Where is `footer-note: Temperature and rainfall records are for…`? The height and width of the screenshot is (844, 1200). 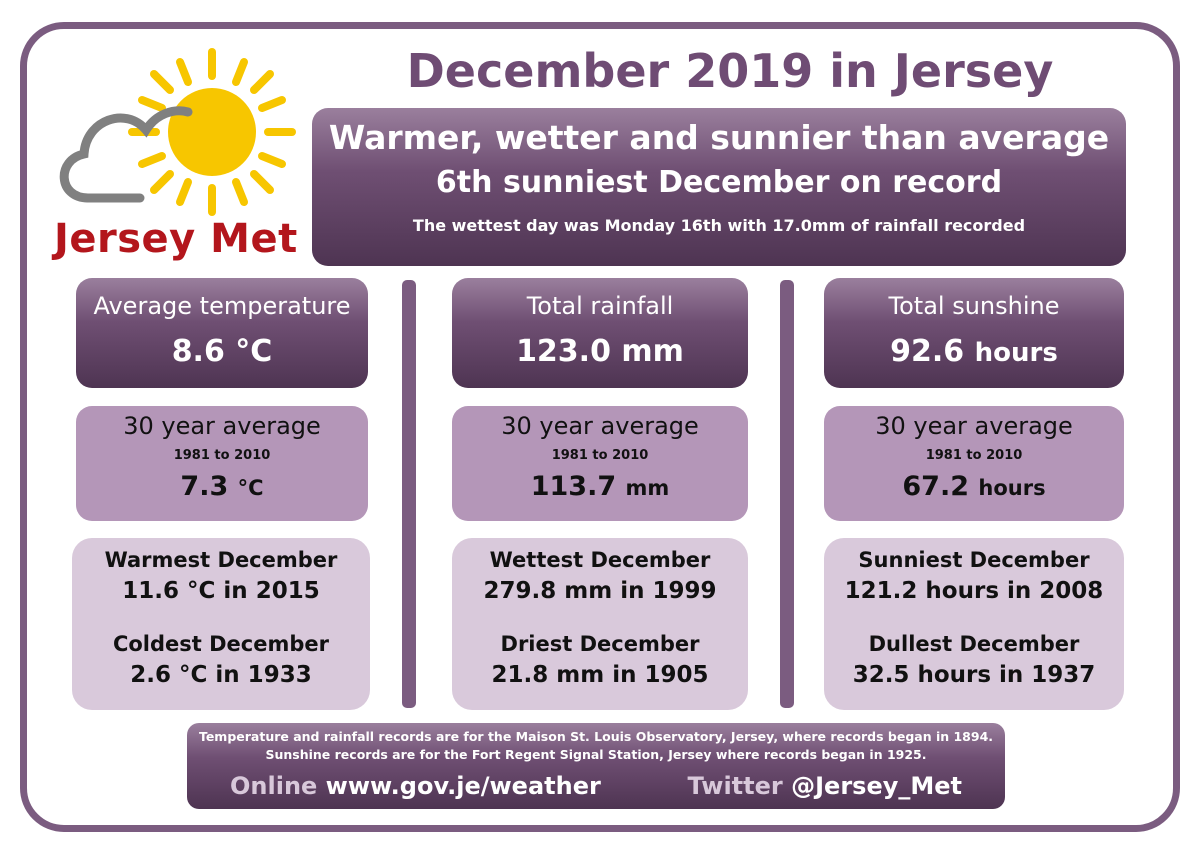 footer-note: Temperature and rainfall records are for… is located at coordinates (596, 736).